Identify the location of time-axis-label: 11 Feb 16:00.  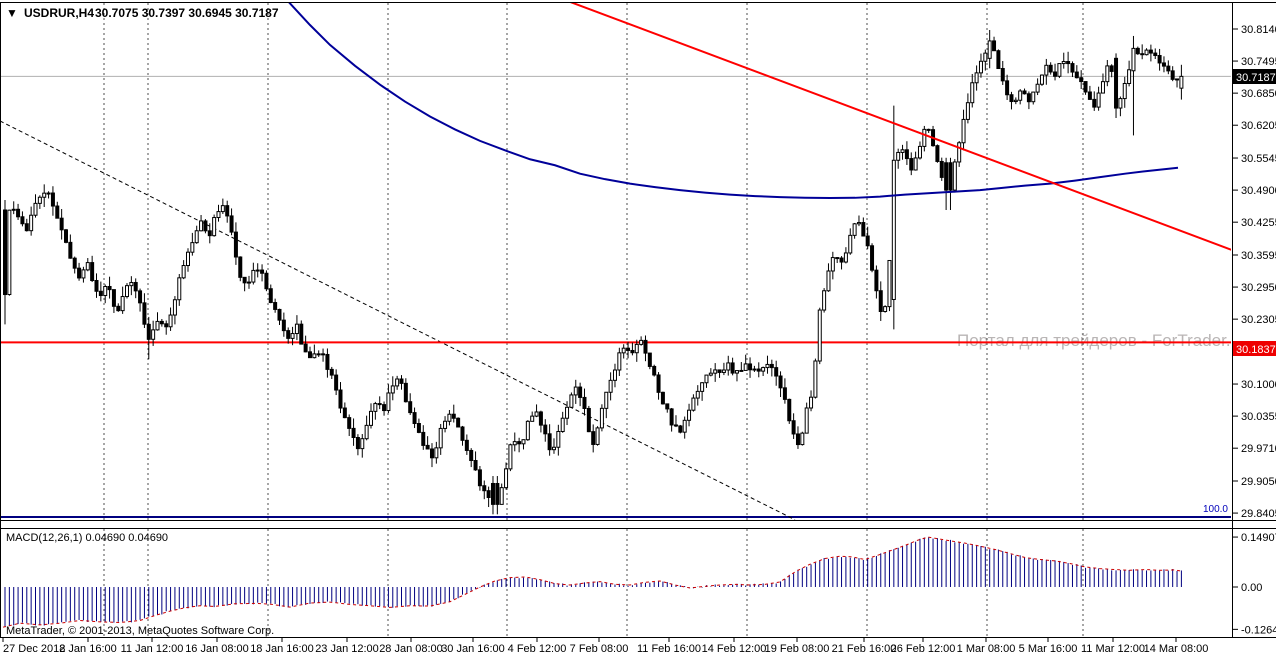
(669, 649).